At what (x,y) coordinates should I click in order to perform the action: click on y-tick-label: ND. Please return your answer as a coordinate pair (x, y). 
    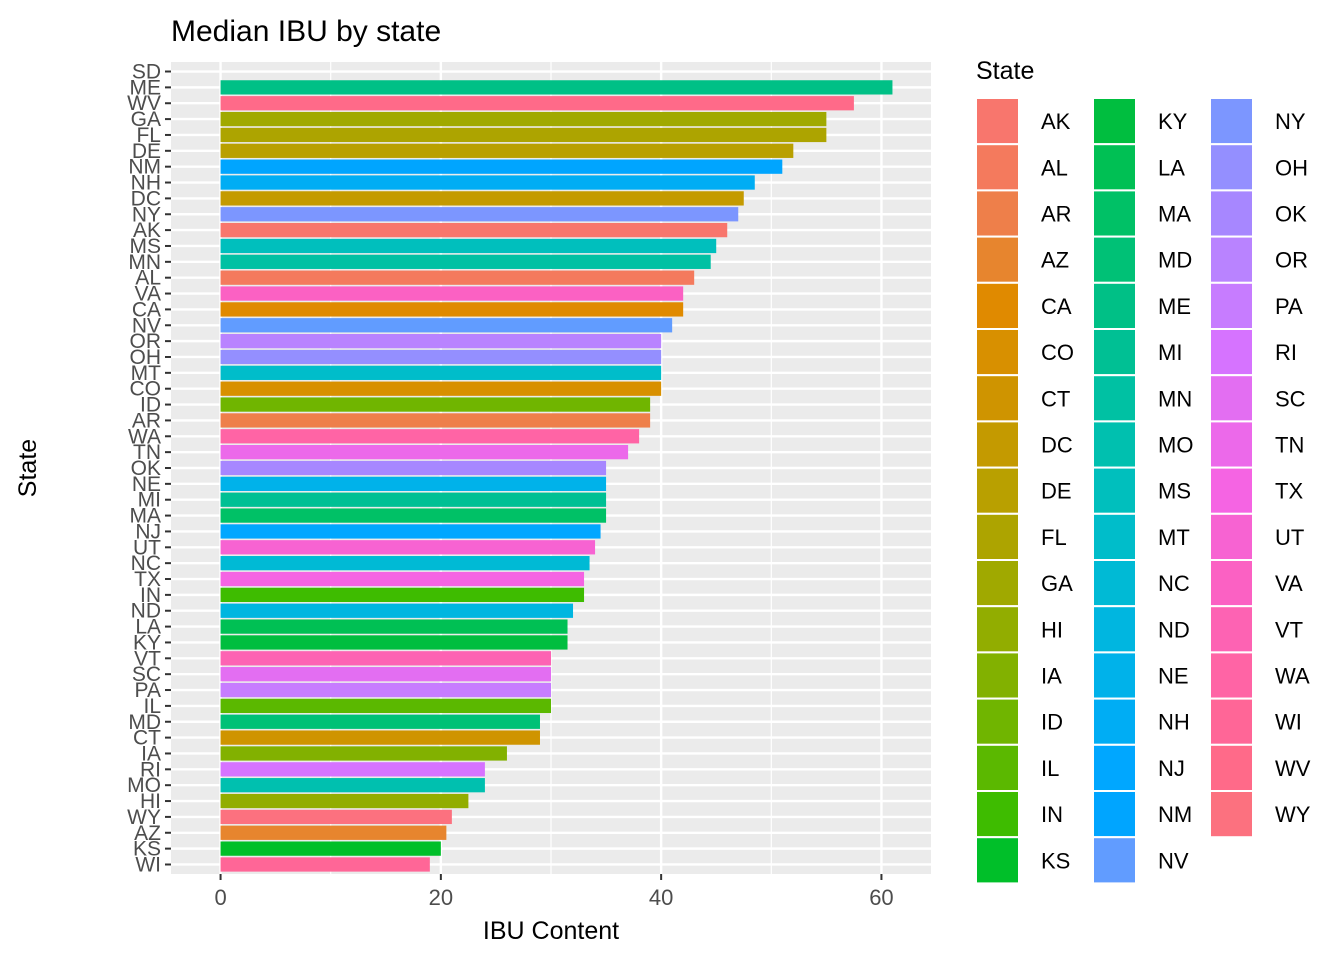
    Looking at the image, I should click on (146, 611).